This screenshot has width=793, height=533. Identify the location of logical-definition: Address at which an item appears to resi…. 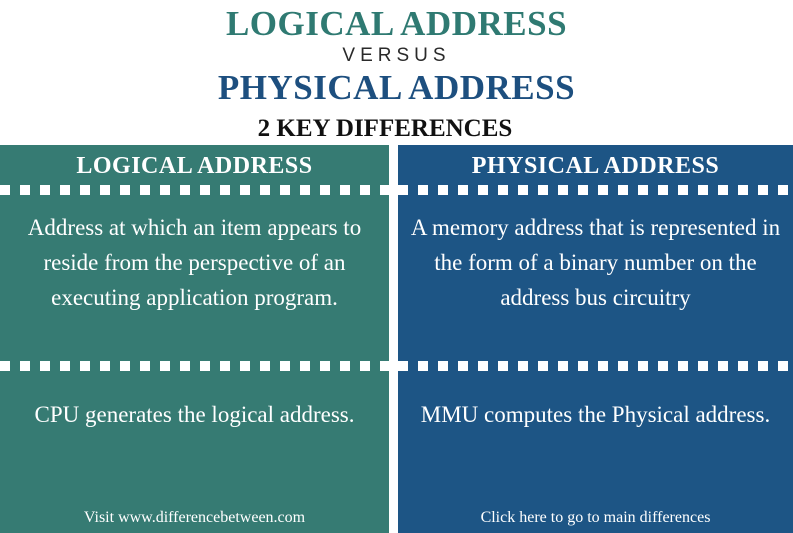
(194, 262).